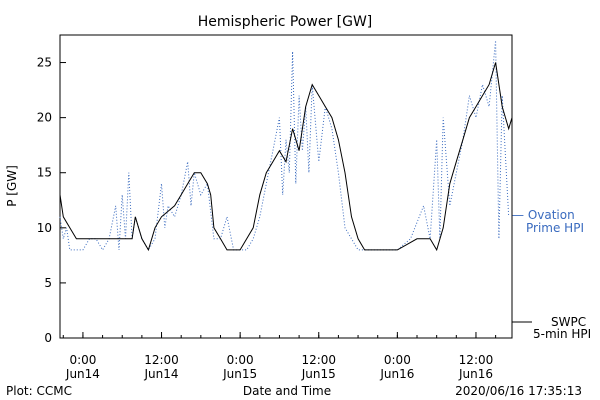 This screenshot has height=400, width=600. I want to click on legend-swpc: SWPC 5-min HPI, so click(551, 328).